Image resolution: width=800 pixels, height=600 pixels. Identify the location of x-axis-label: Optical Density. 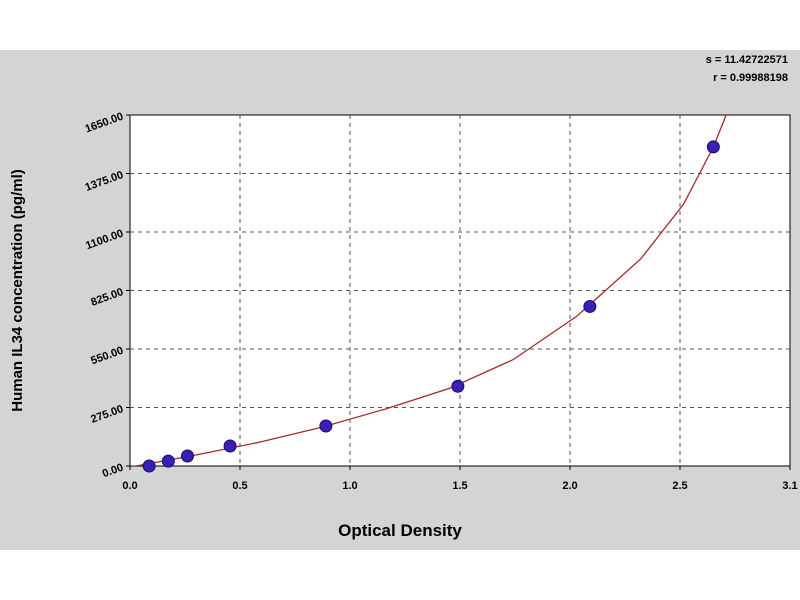
(400, 530).